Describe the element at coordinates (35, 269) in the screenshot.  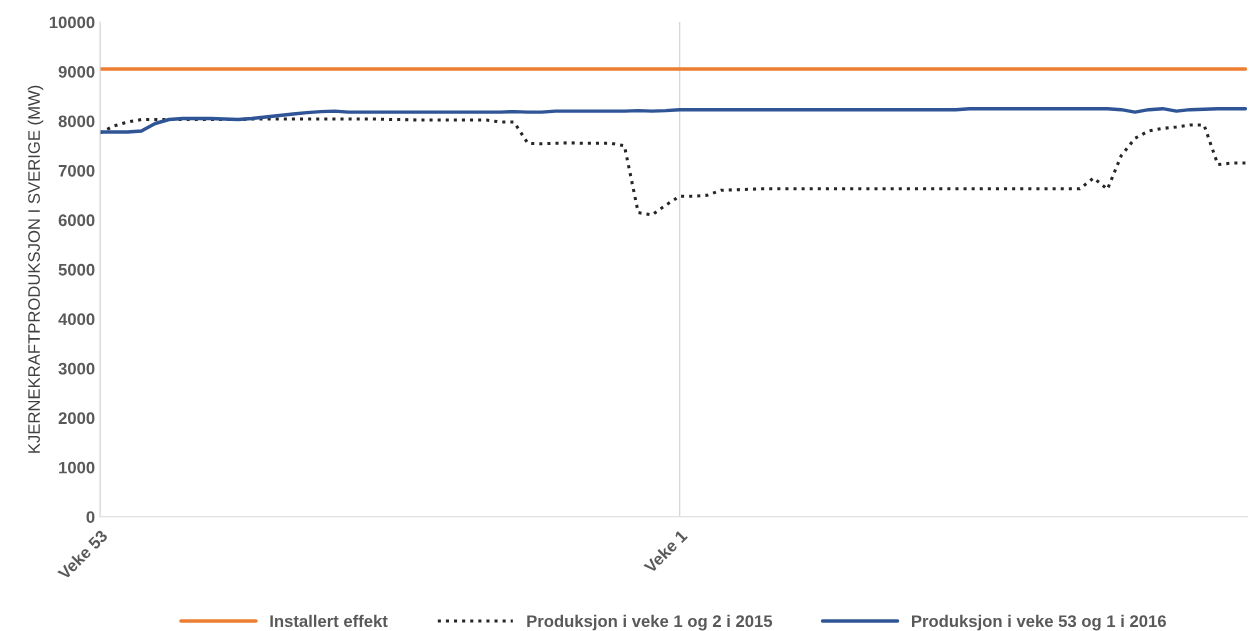
I see `y-axis-title: KJERNEKRAFTPRODUKSJON I SVERIGE (MW)` at that location.